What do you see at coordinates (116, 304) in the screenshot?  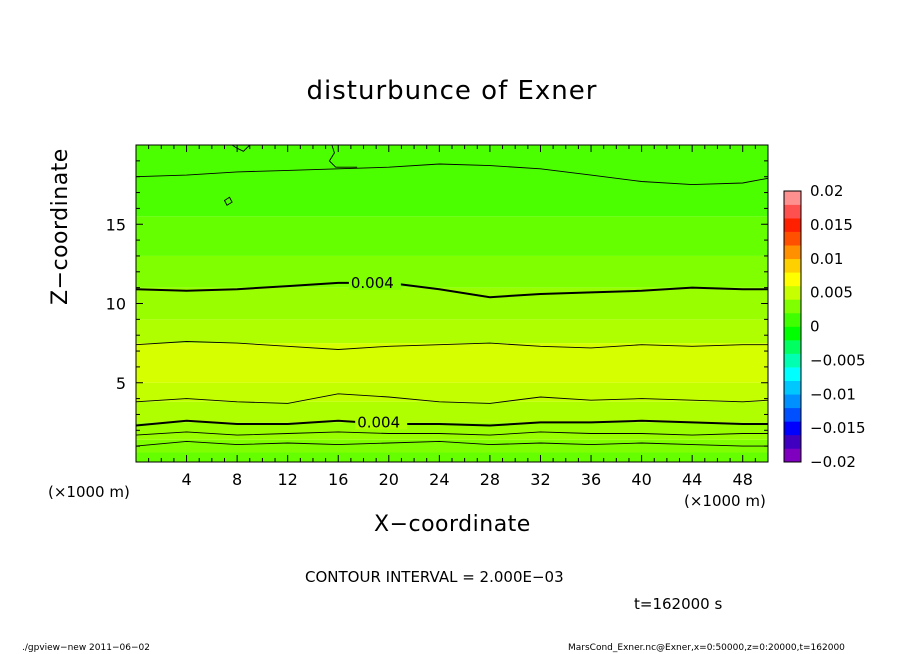 I see `y-tick-label: 10` at bounding box center [116, 304].